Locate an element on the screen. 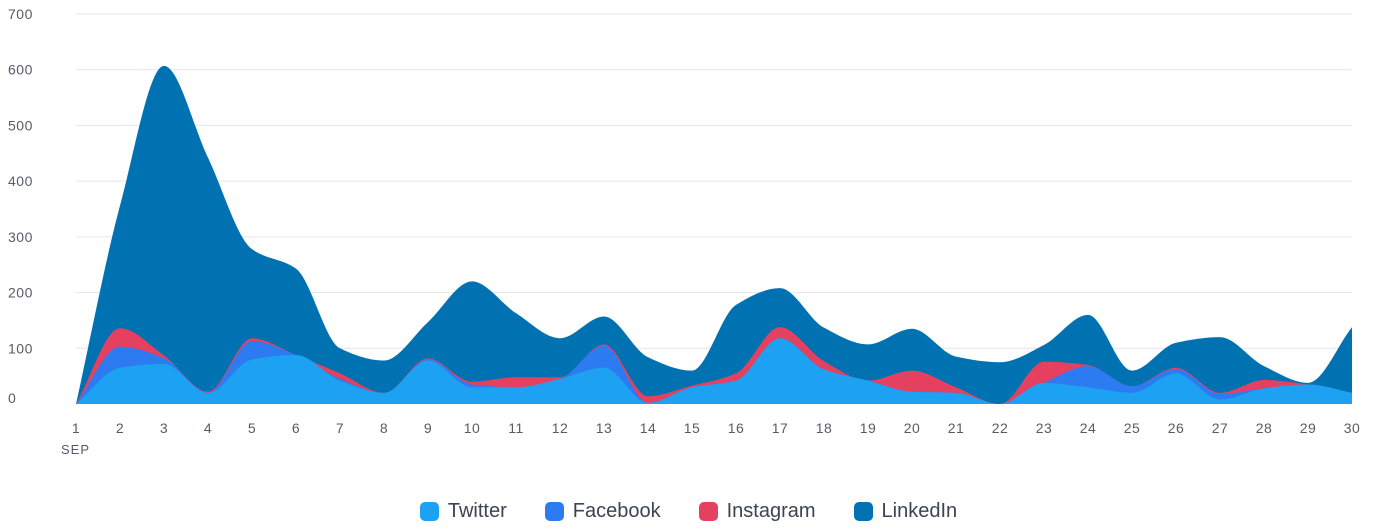 The height and width of the screenshot is (529, 1377). x-tick-label: 29 is located at coordinates (1308, 428).